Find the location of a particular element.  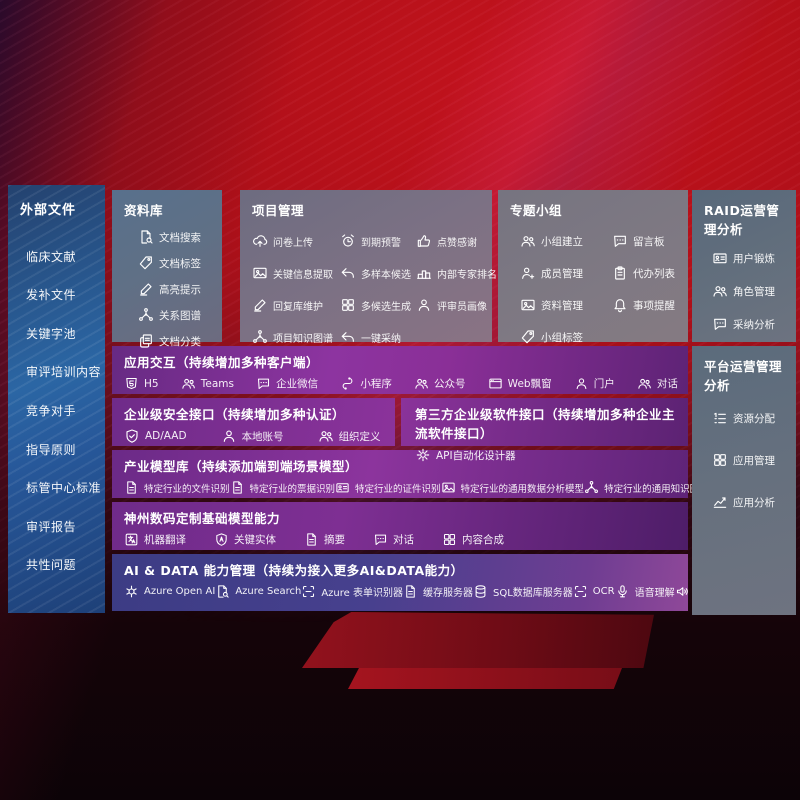

row-title: 产业模型库（持续添加端到端场景模型） is located at coordinates (241, 466).